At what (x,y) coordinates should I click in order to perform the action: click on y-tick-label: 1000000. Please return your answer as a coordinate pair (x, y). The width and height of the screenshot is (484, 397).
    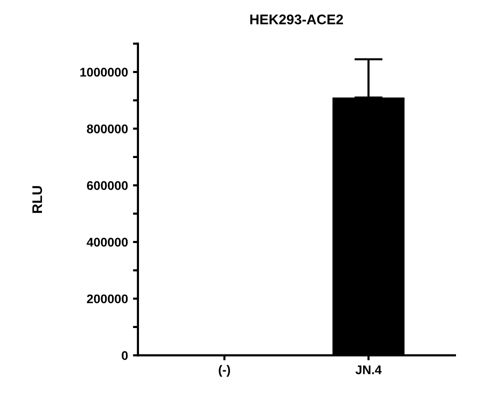
    Looking at the image, I should click on (104, 72).